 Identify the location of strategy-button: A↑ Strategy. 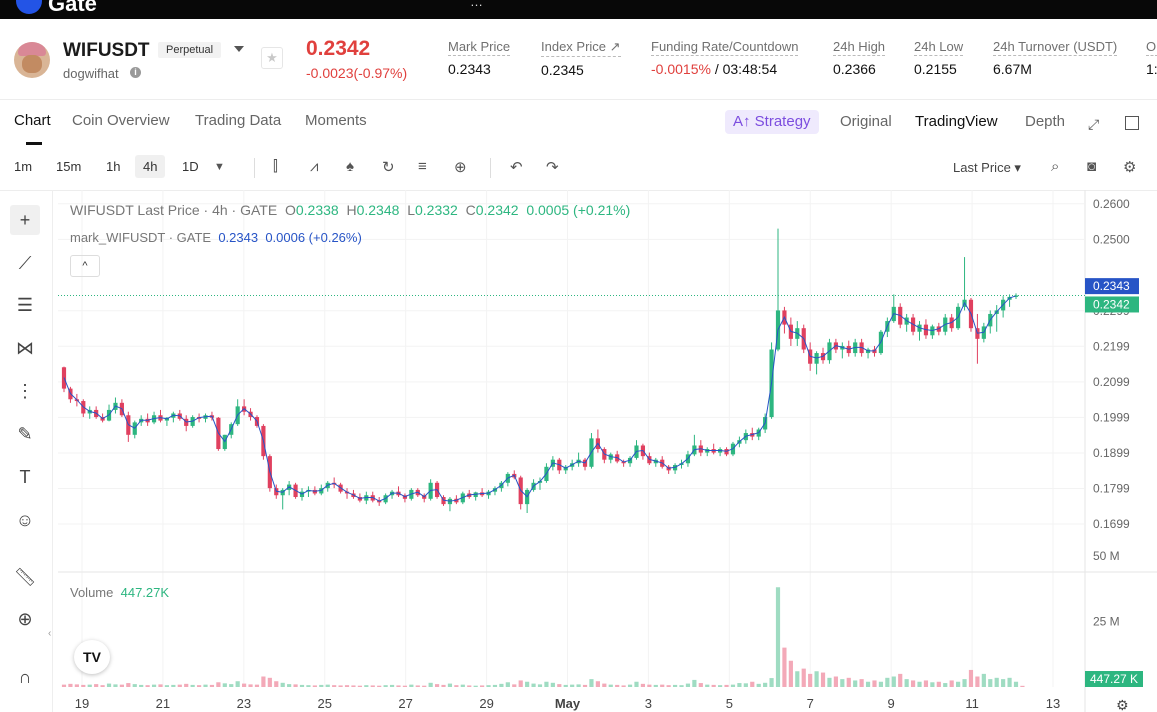
(772, 122).